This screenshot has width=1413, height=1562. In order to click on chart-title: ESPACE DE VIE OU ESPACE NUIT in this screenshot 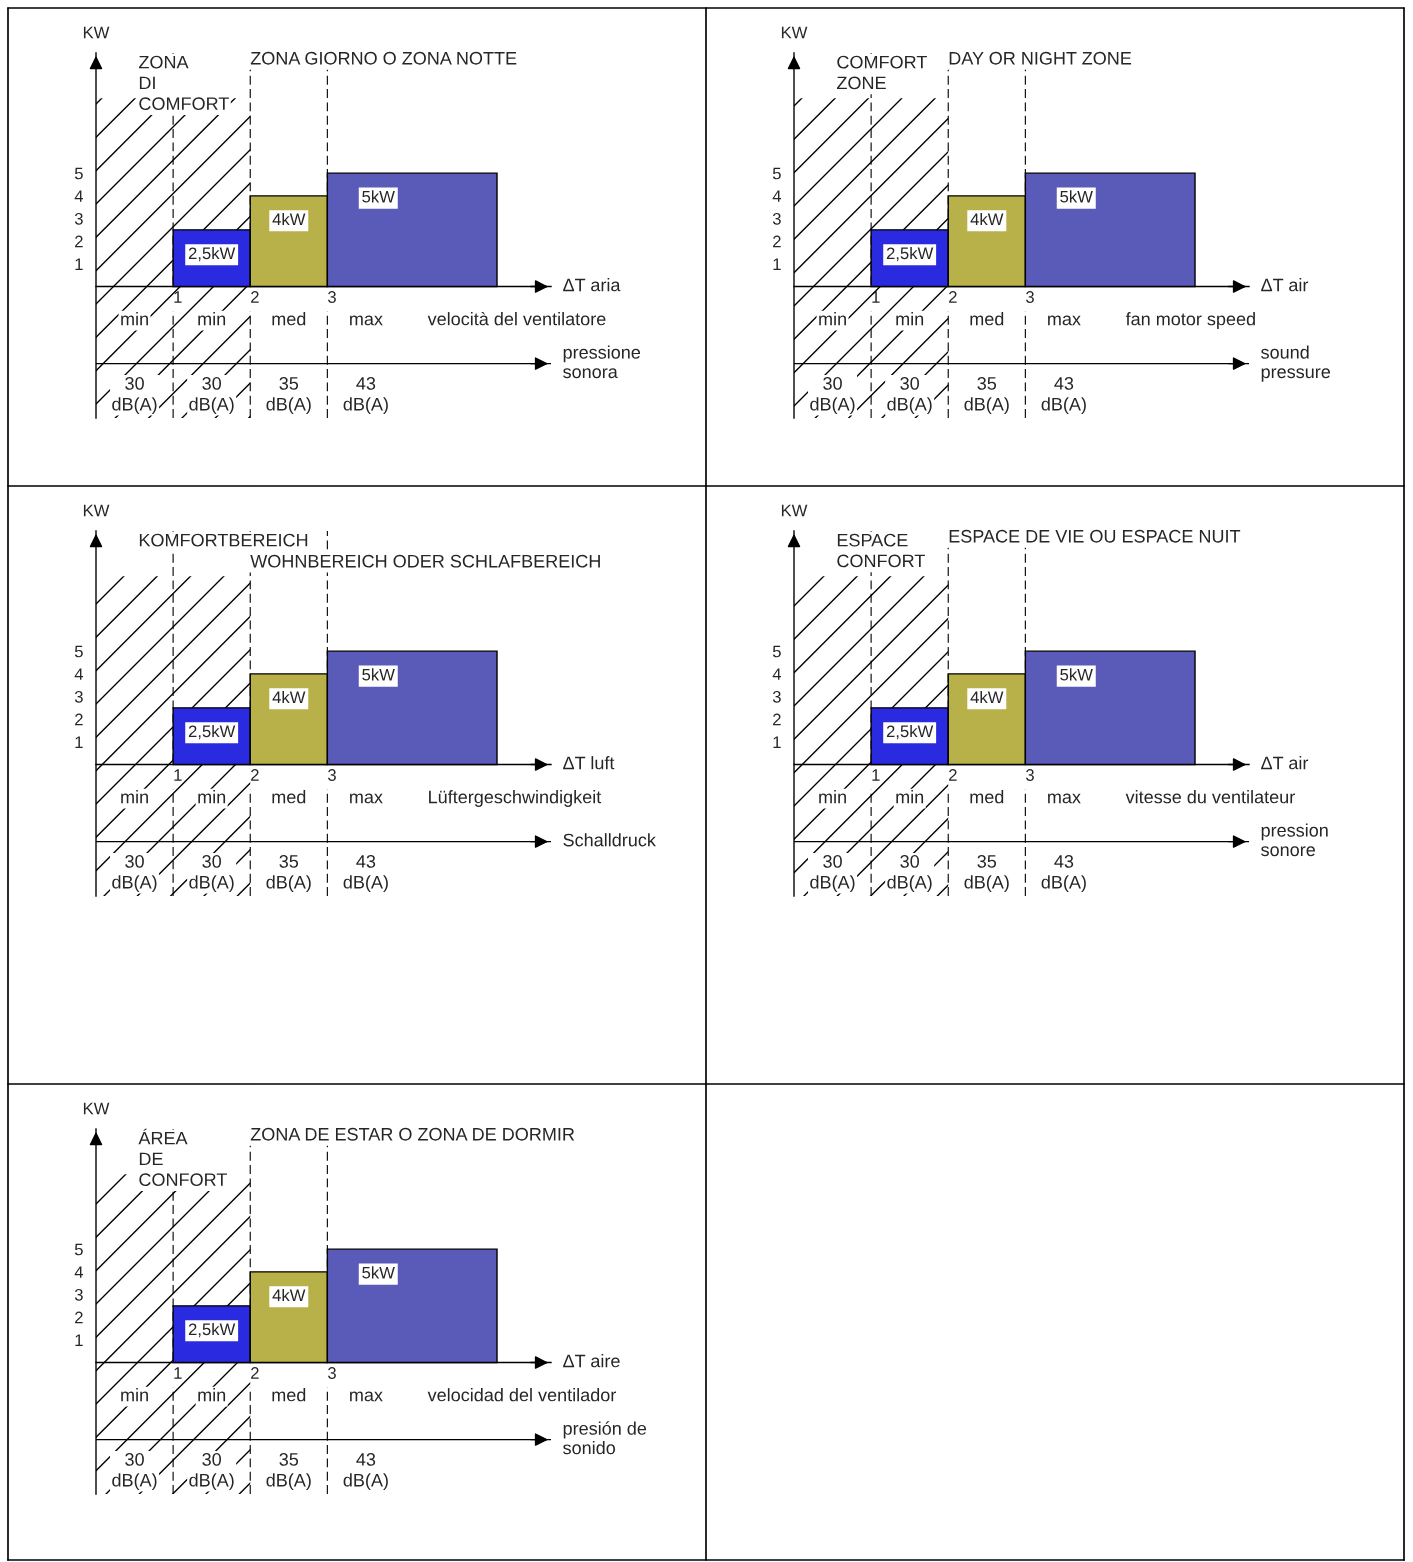, I will do `click(1095, 536)`.